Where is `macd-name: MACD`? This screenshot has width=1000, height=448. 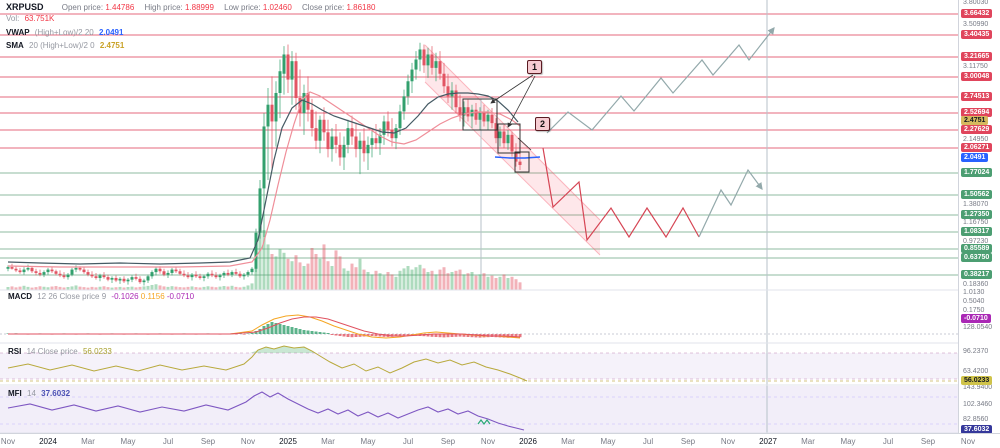
macd-name: MACD is located at coordinates (20, 296).